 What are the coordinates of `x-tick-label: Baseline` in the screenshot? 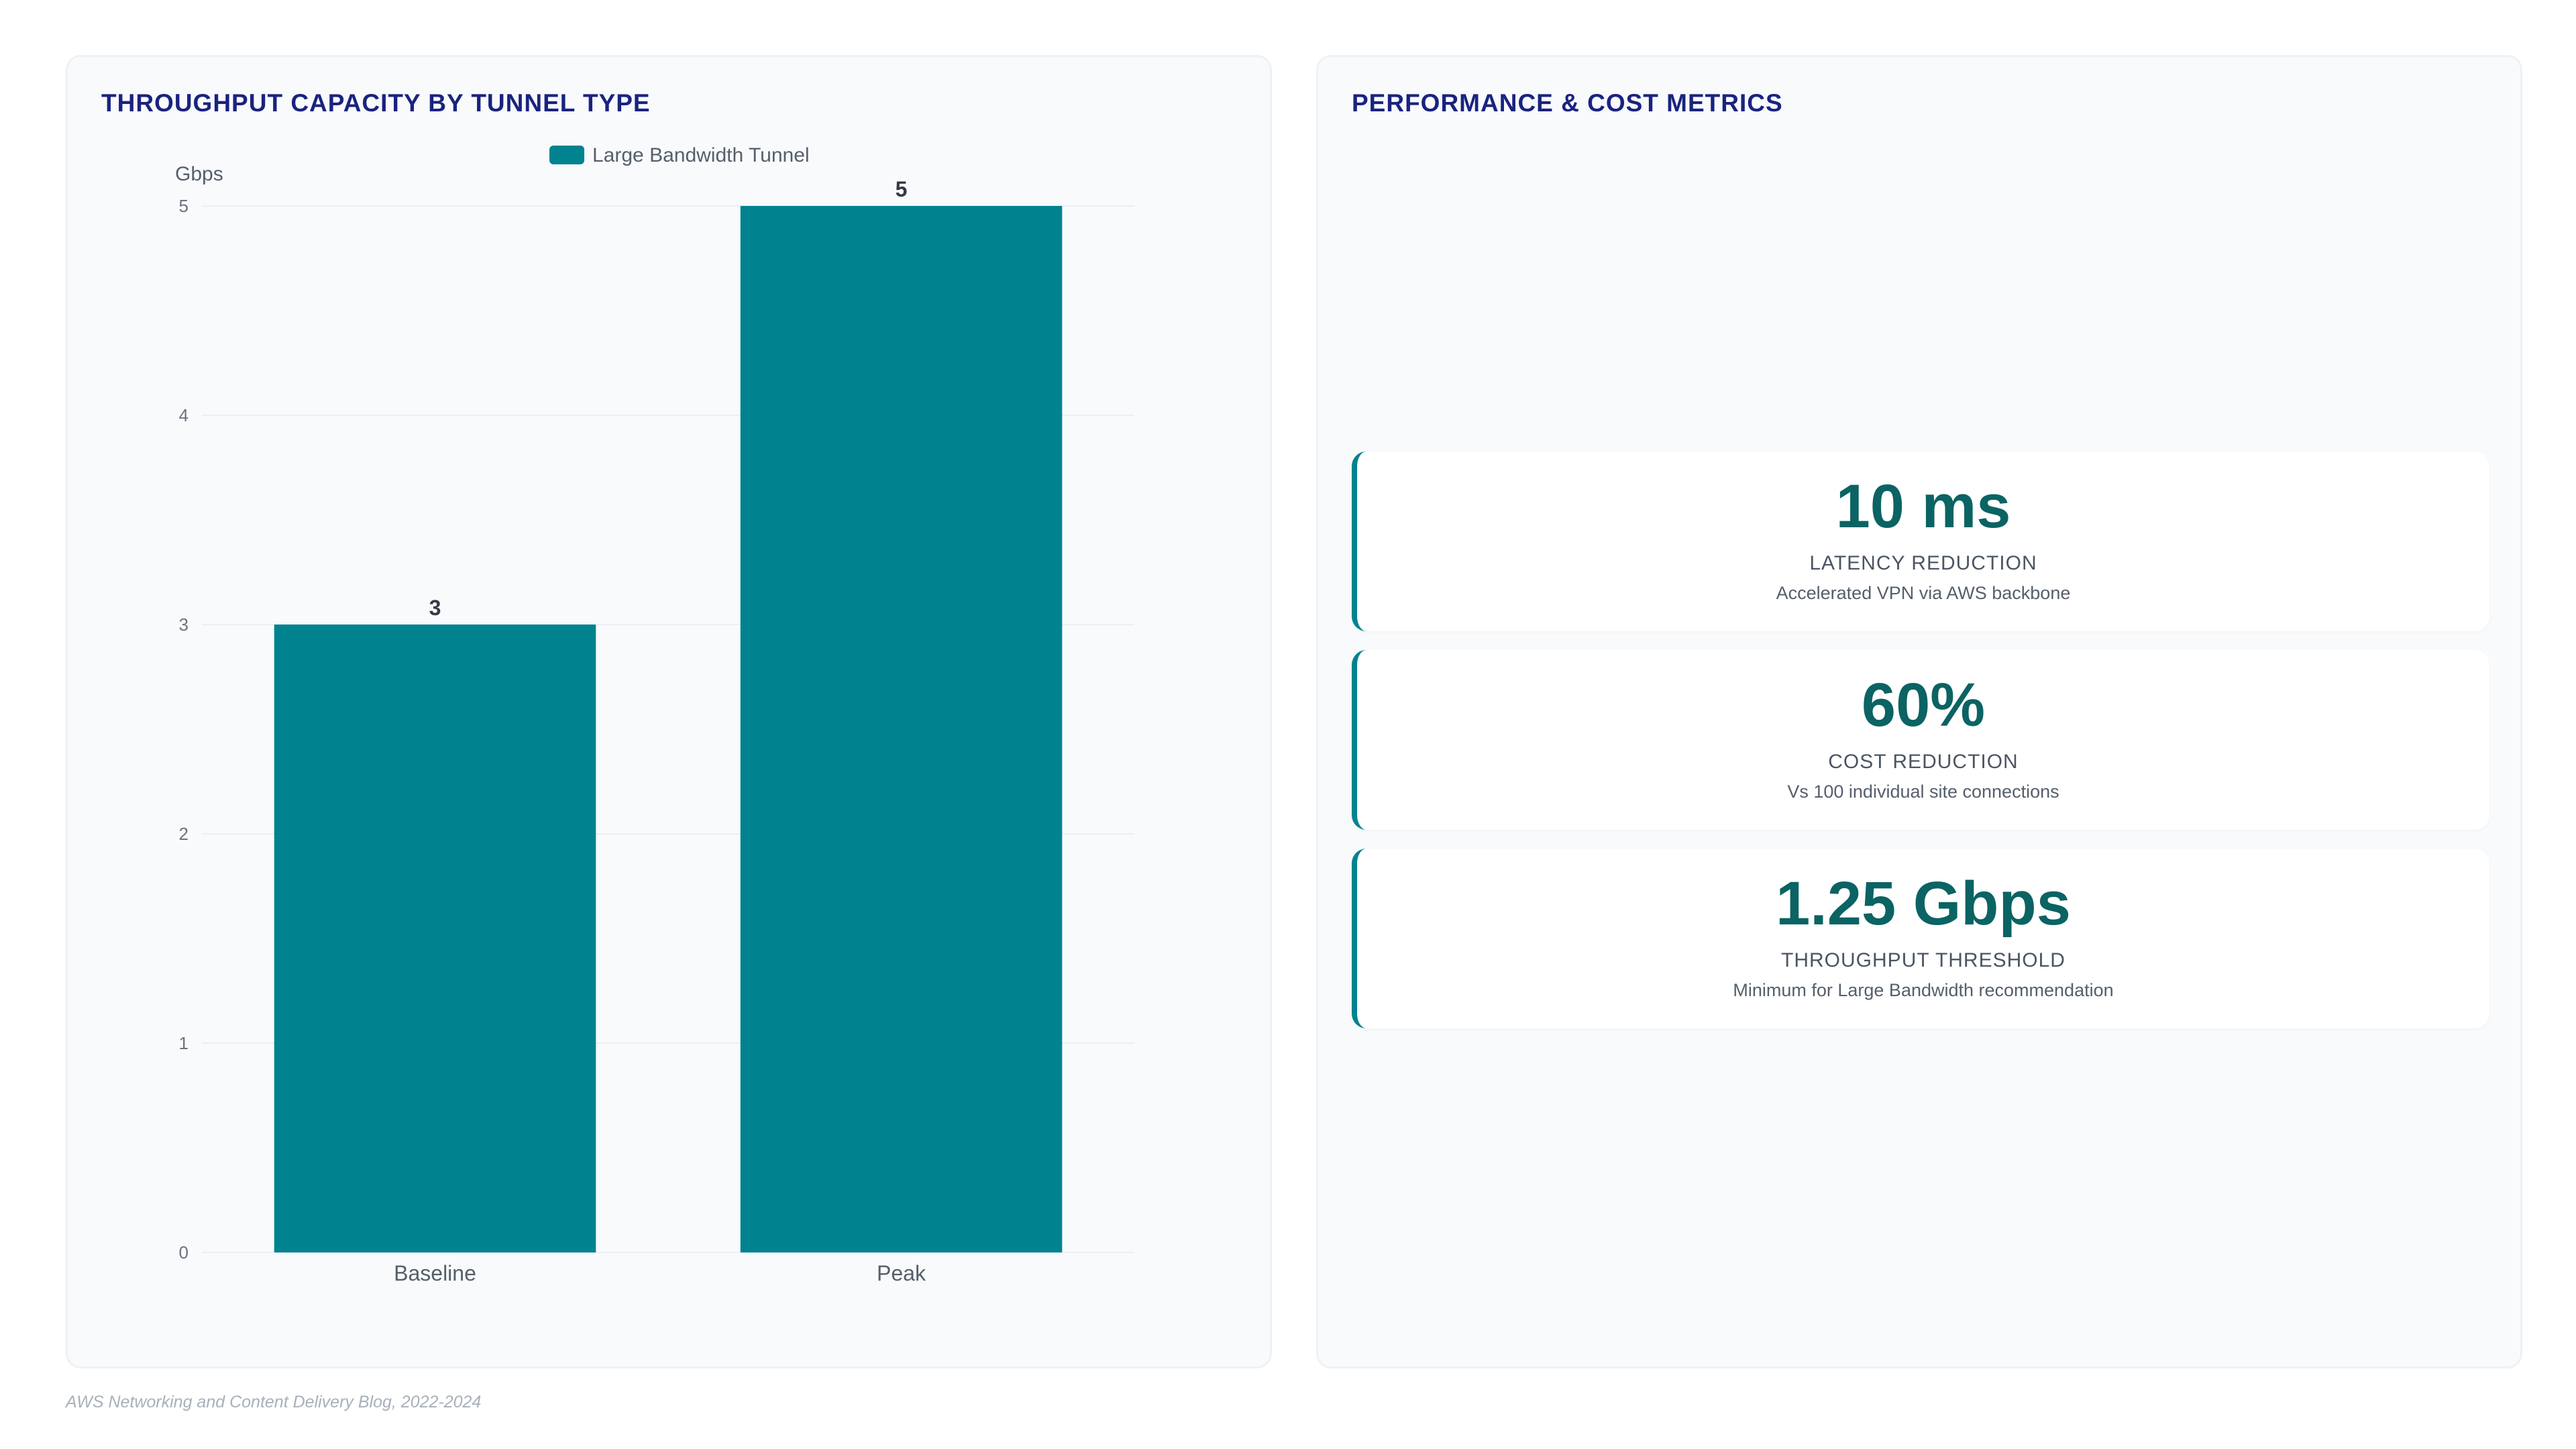 It's located at (435, 1273).